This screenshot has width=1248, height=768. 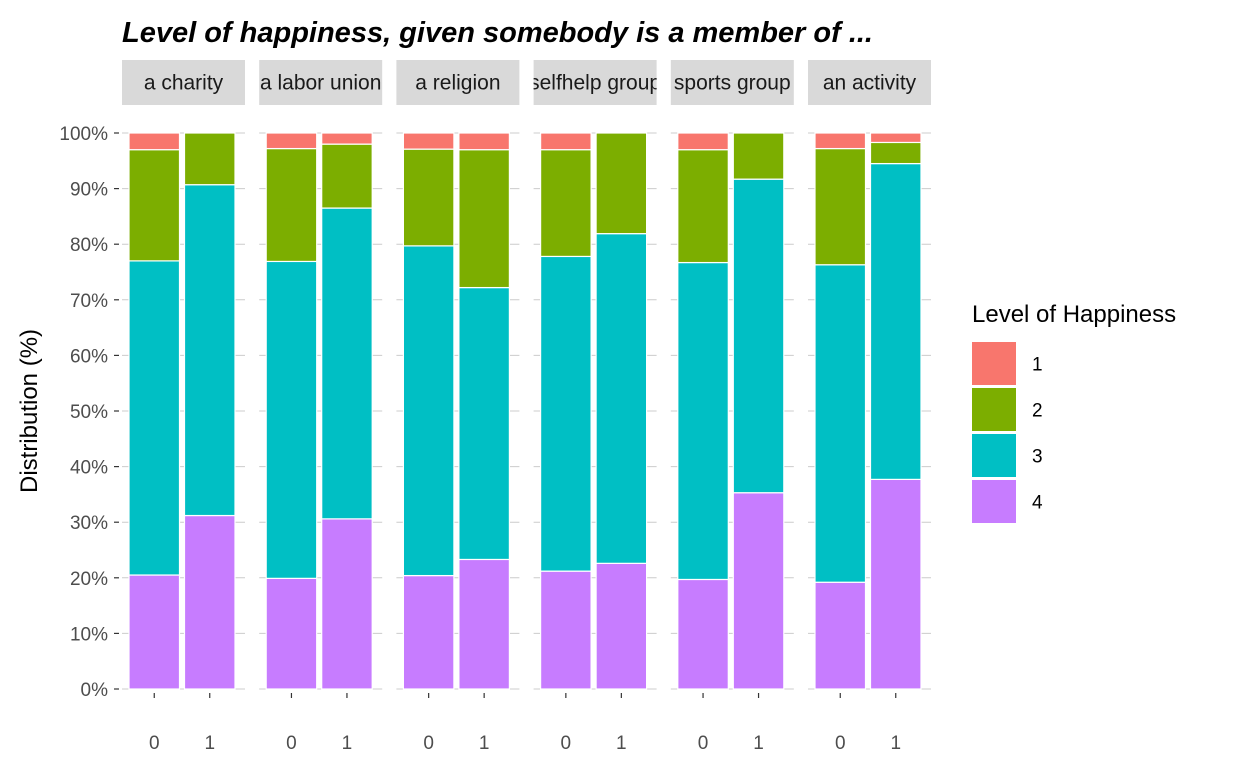 I want to click on legend-title: Level of Happiness, so click(x=1074, y=314).